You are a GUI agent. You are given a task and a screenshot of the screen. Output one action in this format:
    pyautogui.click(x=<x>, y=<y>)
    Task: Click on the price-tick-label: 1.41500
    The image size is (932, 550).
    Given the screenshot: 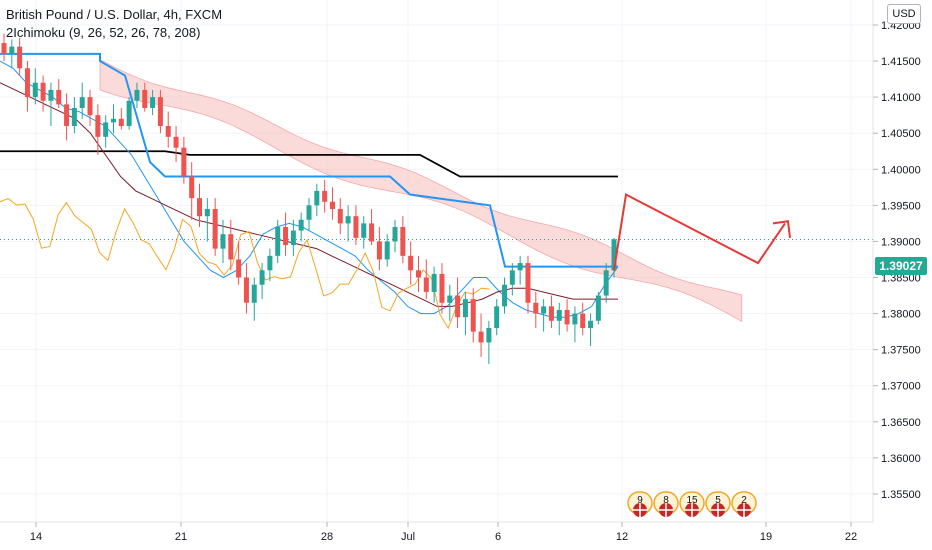 What is the action you would take?
    pyautogui.click(x=901, y=62)
    